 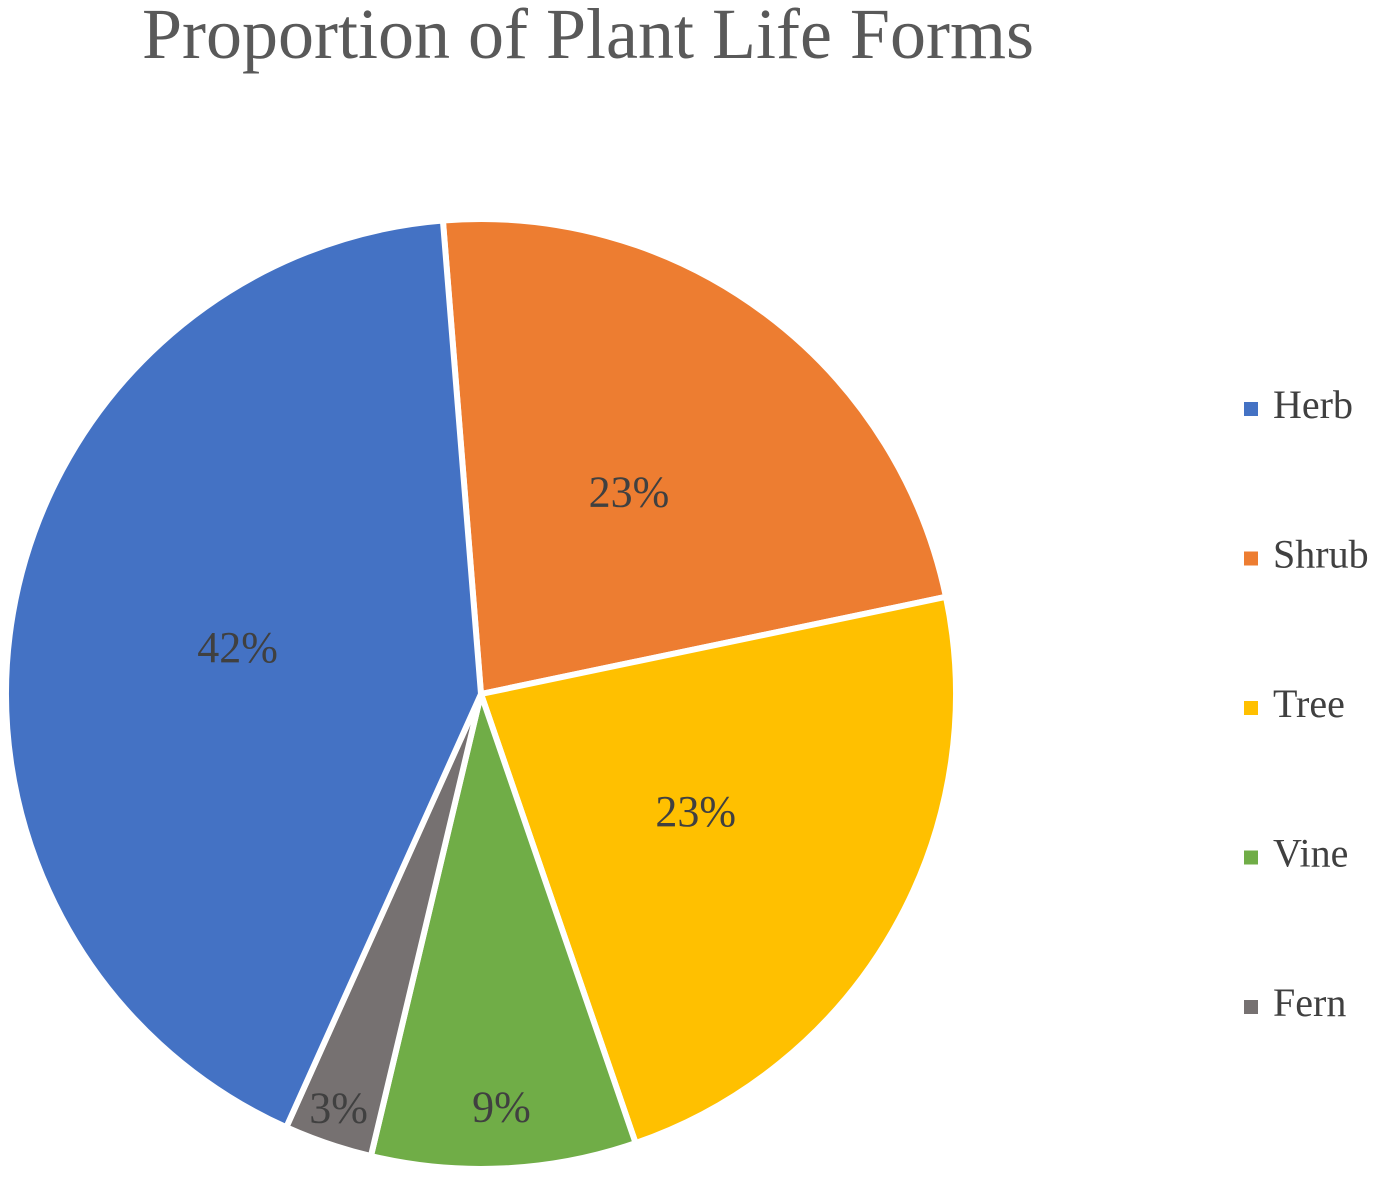 I want to click on pie-slice-vine, so click(x=503, y=931).